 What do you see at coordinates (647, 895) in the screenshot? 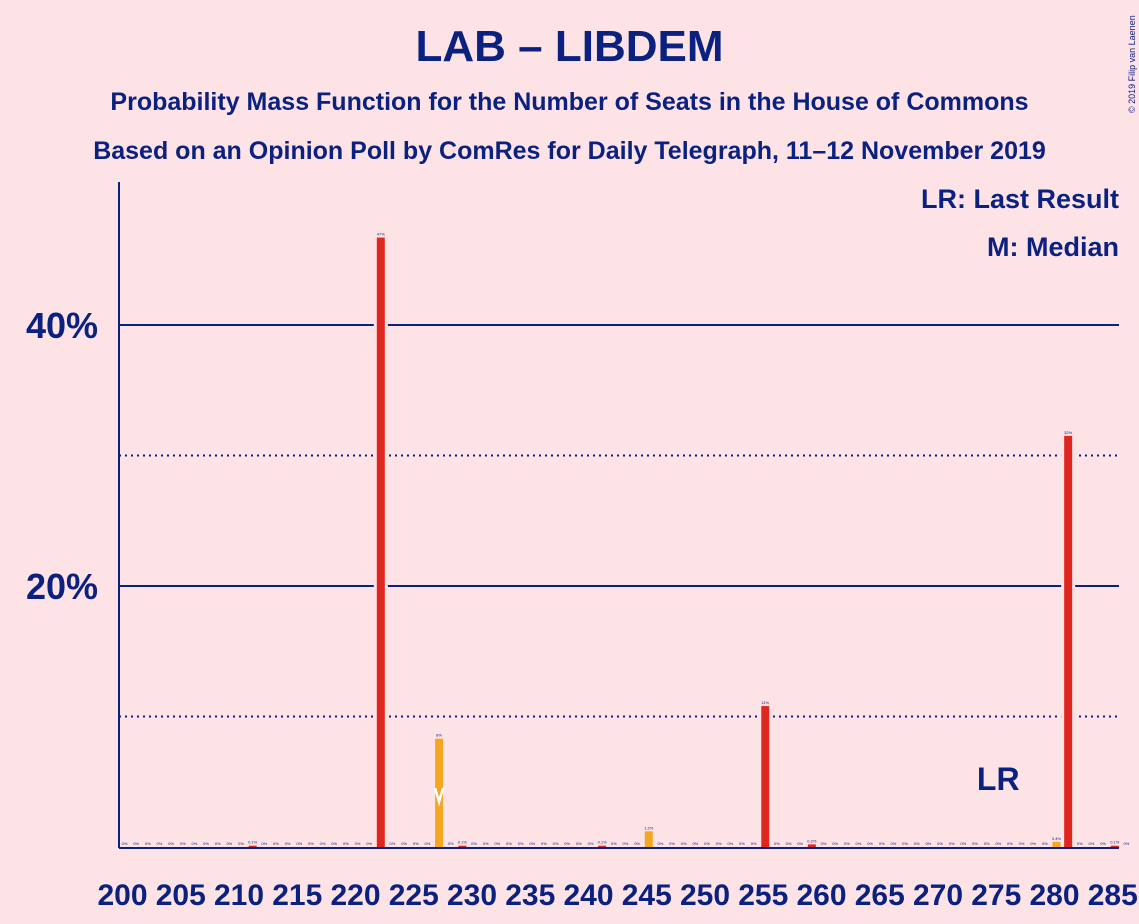
I see `x-tick-label: 245` at bounding box center [647, 895].